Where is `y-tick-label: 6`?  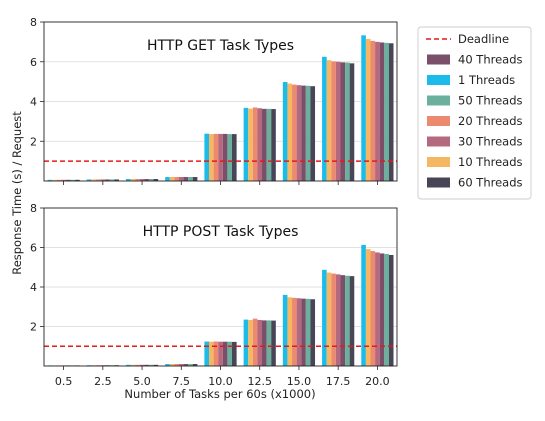
y-tick-label: 6 is located at coordinates (33, 248).